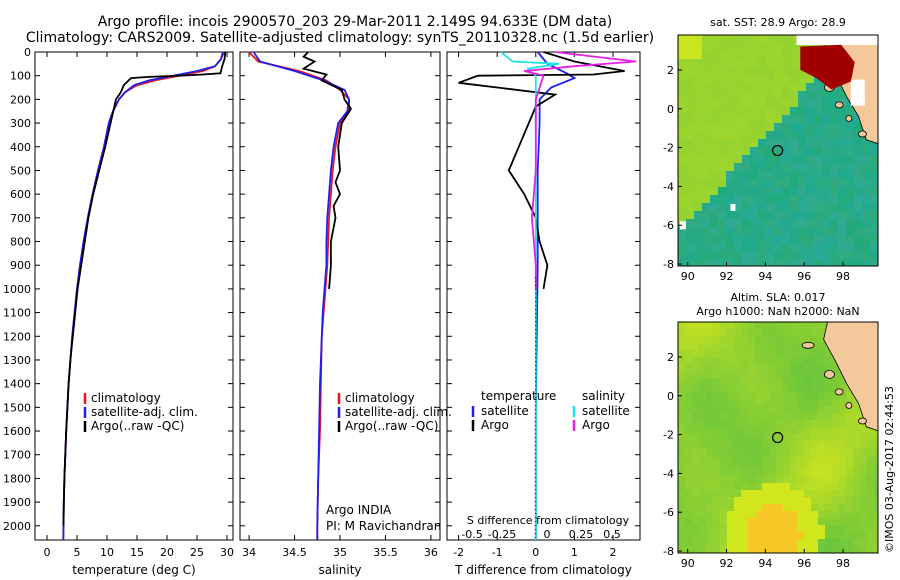 Image resolution: width=900 pixels, height=580 pixels. What do you see at coordinates (889, 469) in the screenshot?
I see `imos-footer: ©IMOS 03-Aug-2017 02:44:53` at bounding box center [889, 469].